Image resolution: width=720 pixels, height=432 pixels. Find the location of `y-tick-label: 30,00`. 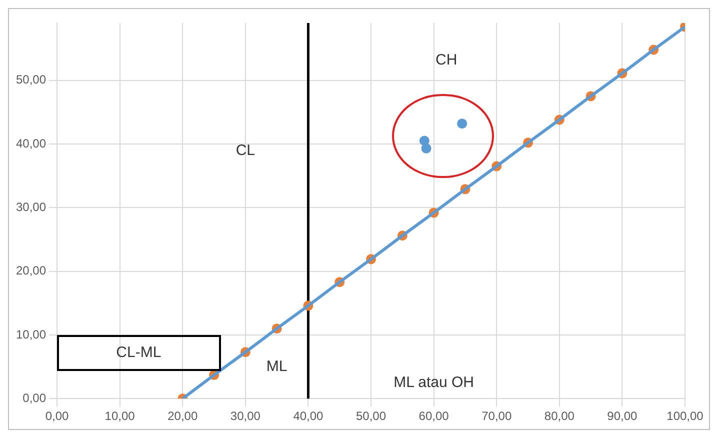

y-tick-label: 30,00 is located at coordinates (31, 207).